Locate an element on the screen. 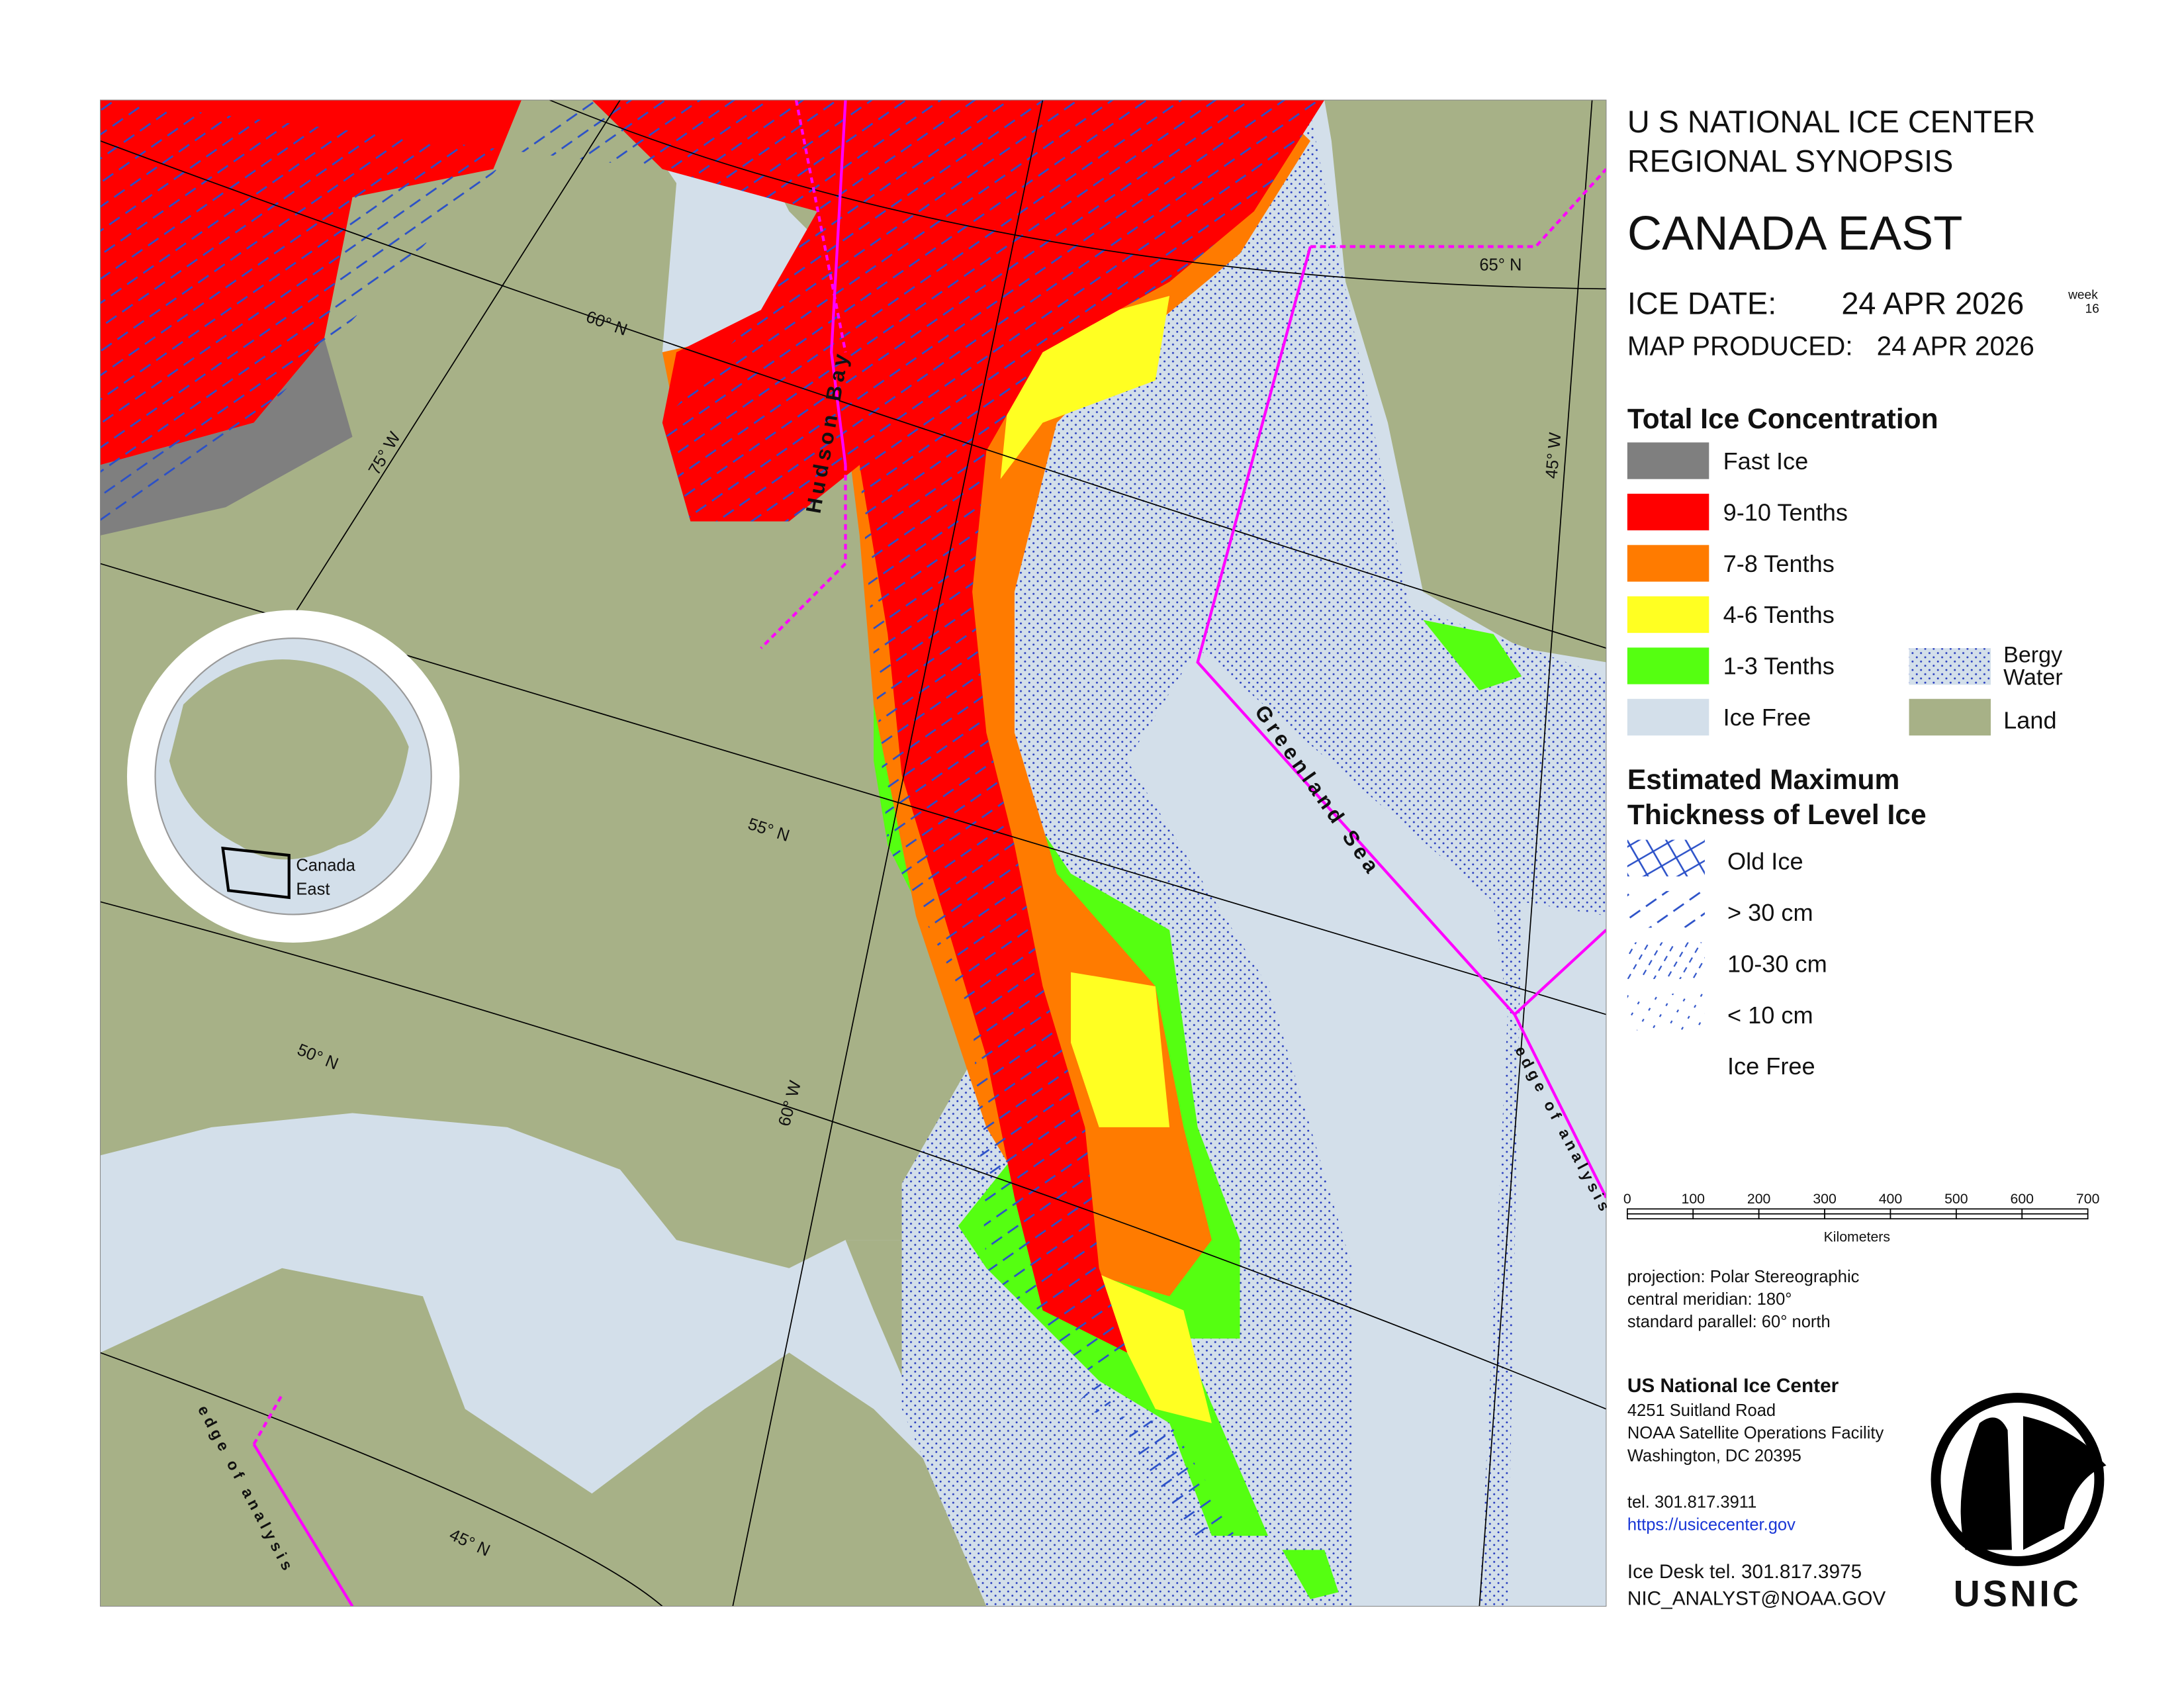 The width and height of the screenshot is (2184, 1688). scale-tick-label: 300 is located at coordinates (1824, 1199).